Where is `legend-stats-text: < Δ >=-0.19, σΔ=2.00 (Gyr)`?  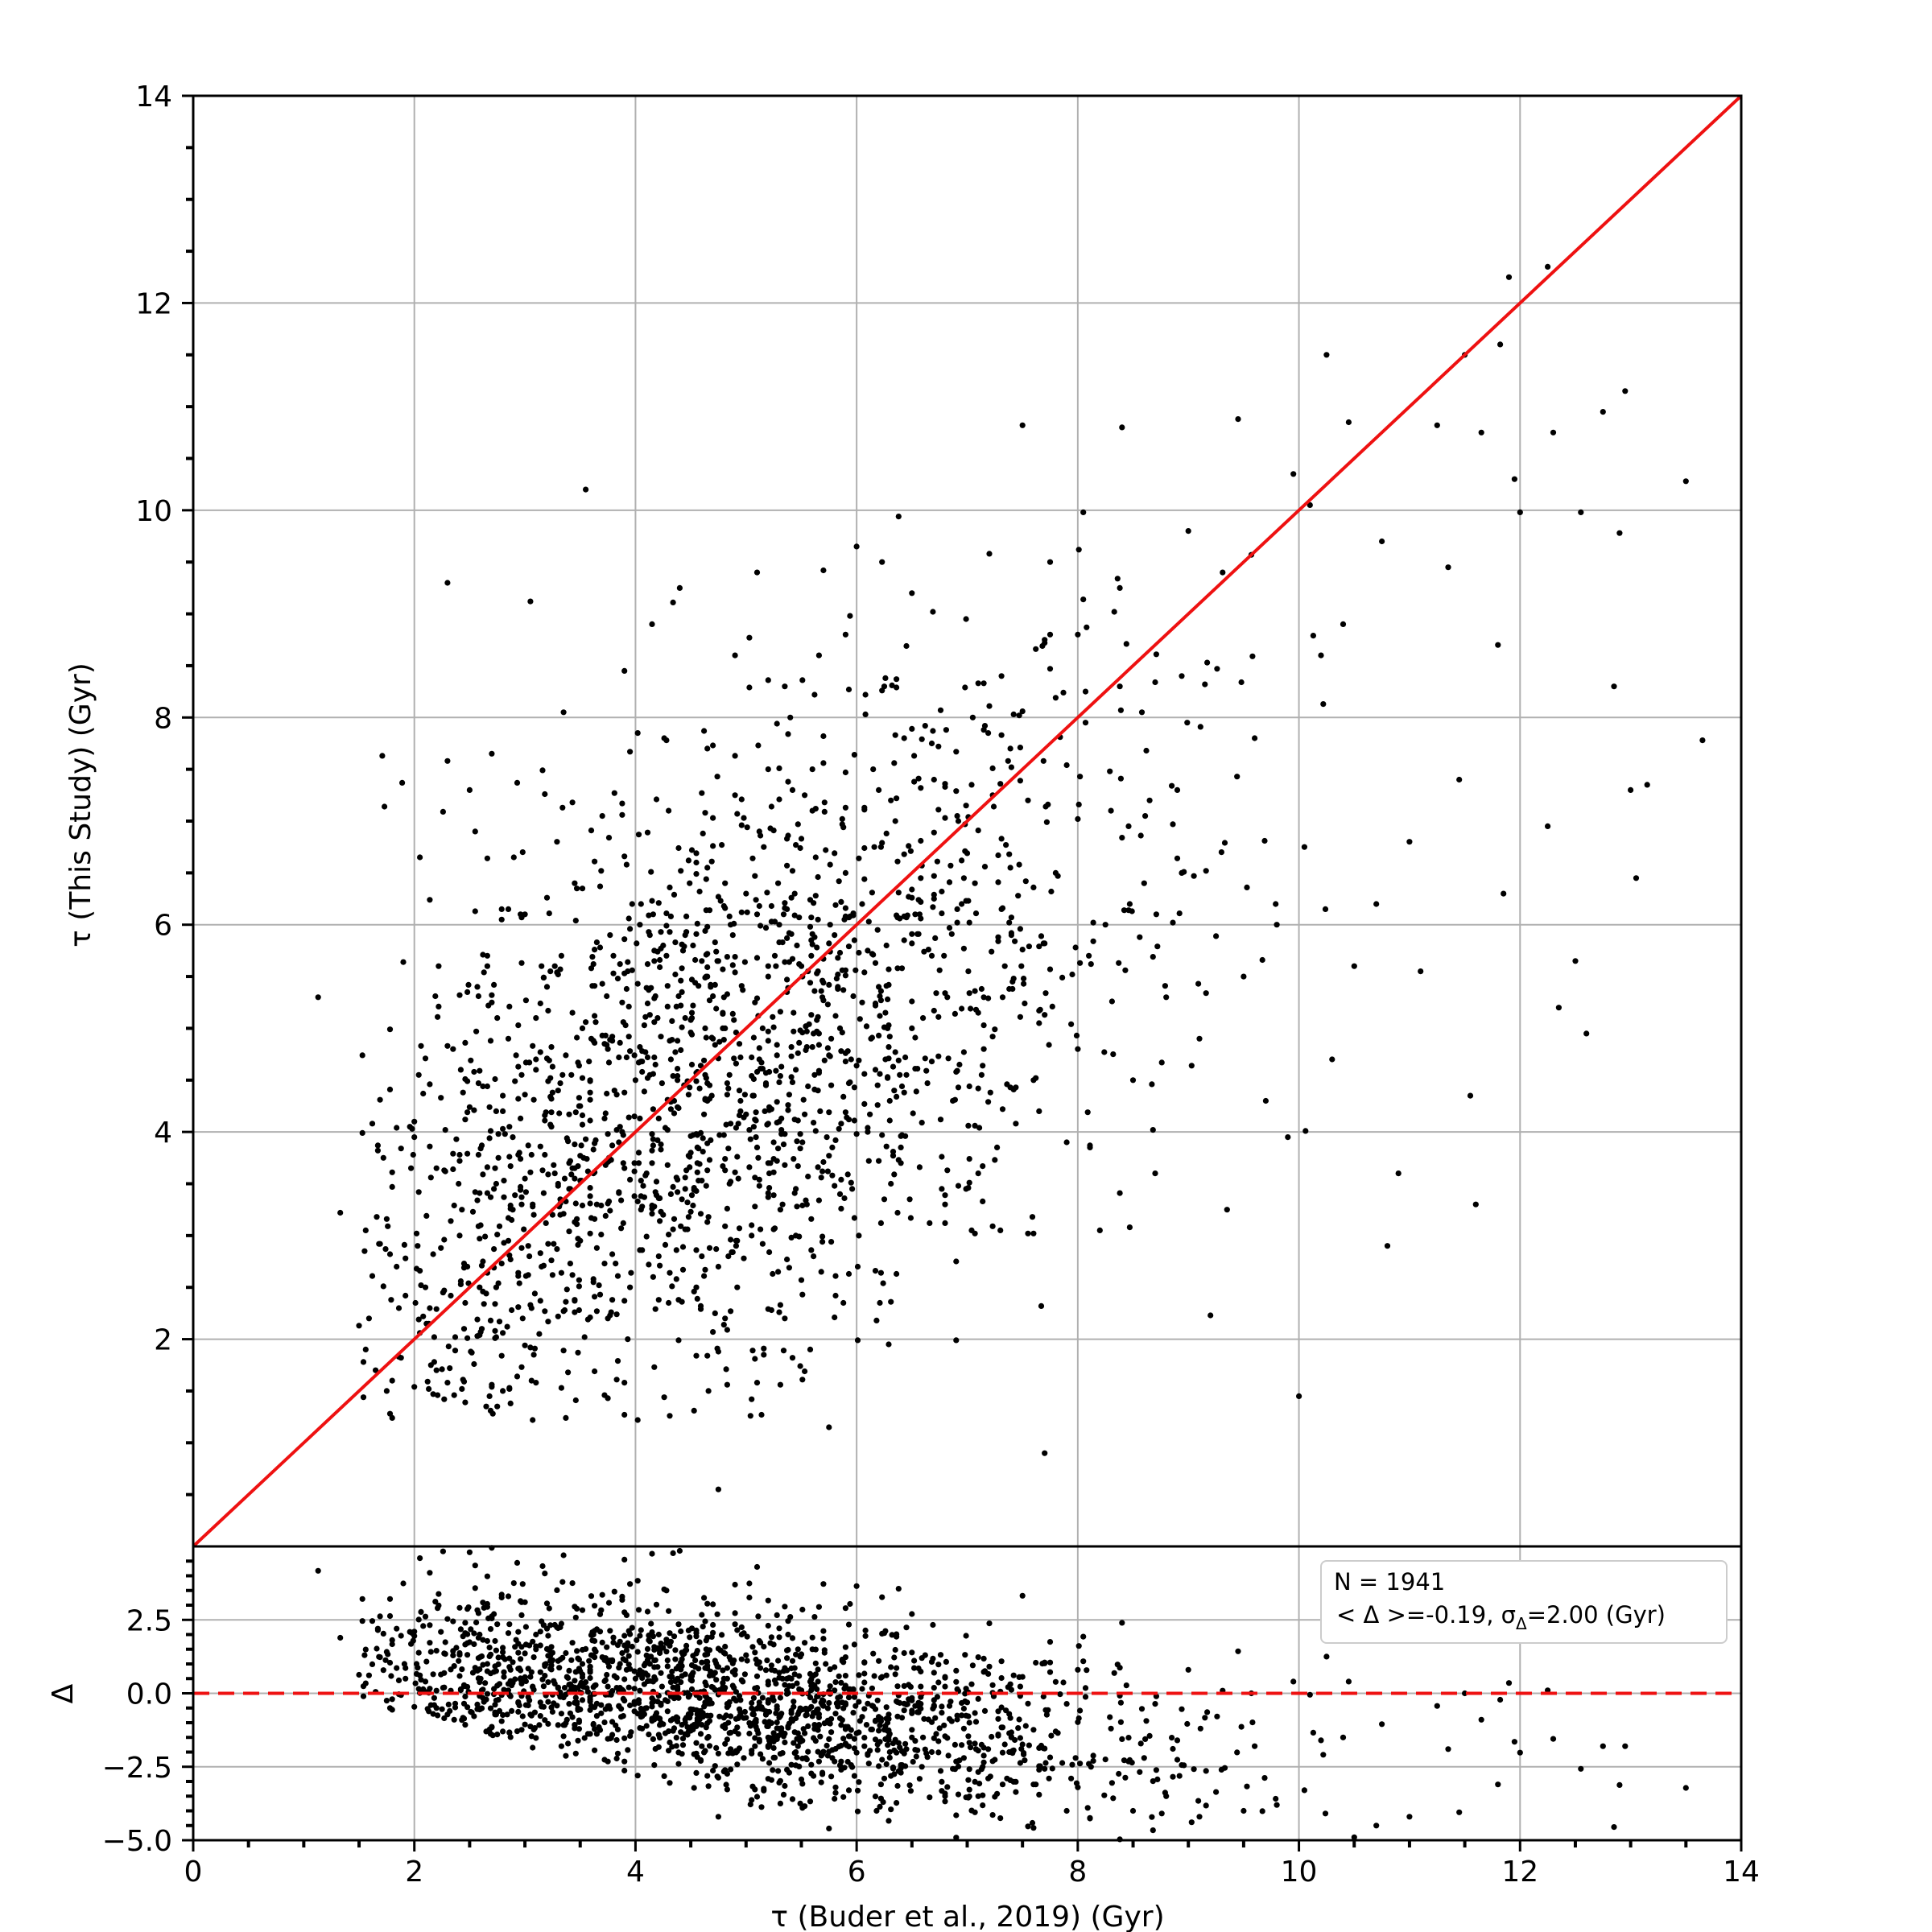 legend-stats-text: < Δ >=-0.19, σΔ=2.00 (Gyr) is located at coordinates (1501, 1617).